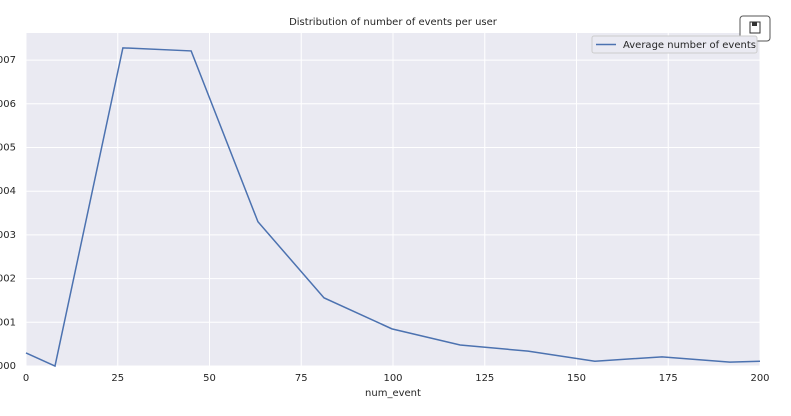 This screenshot has height=416, width=791. I want to click on x-tick-label: 150, so click(576, 378).